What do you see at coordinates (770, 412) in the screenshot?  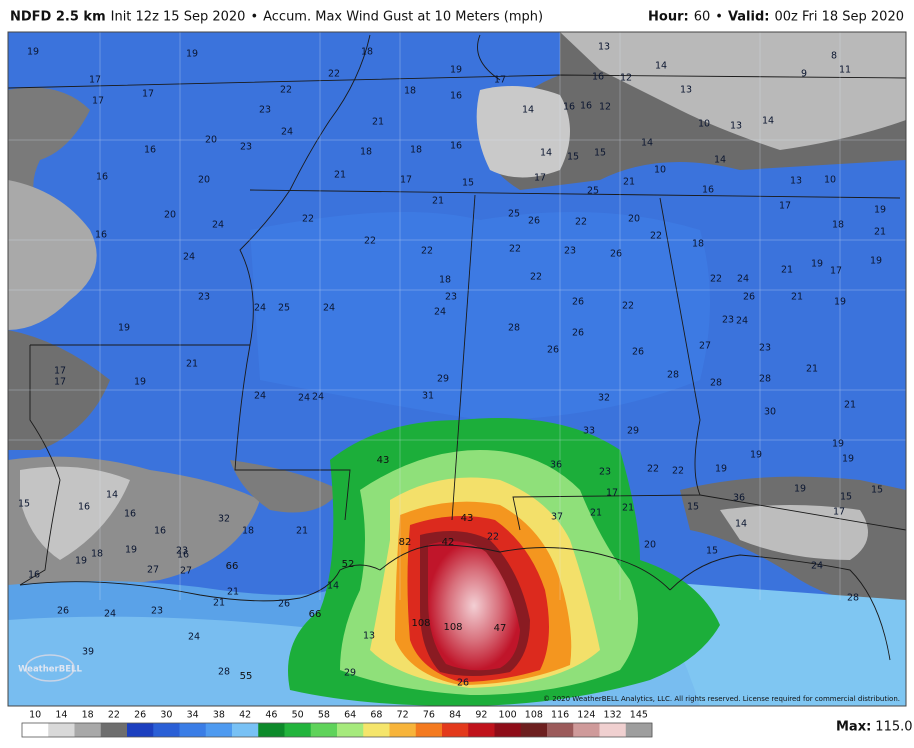 I see `wind-label: 30` at bounding box center [770, 412].